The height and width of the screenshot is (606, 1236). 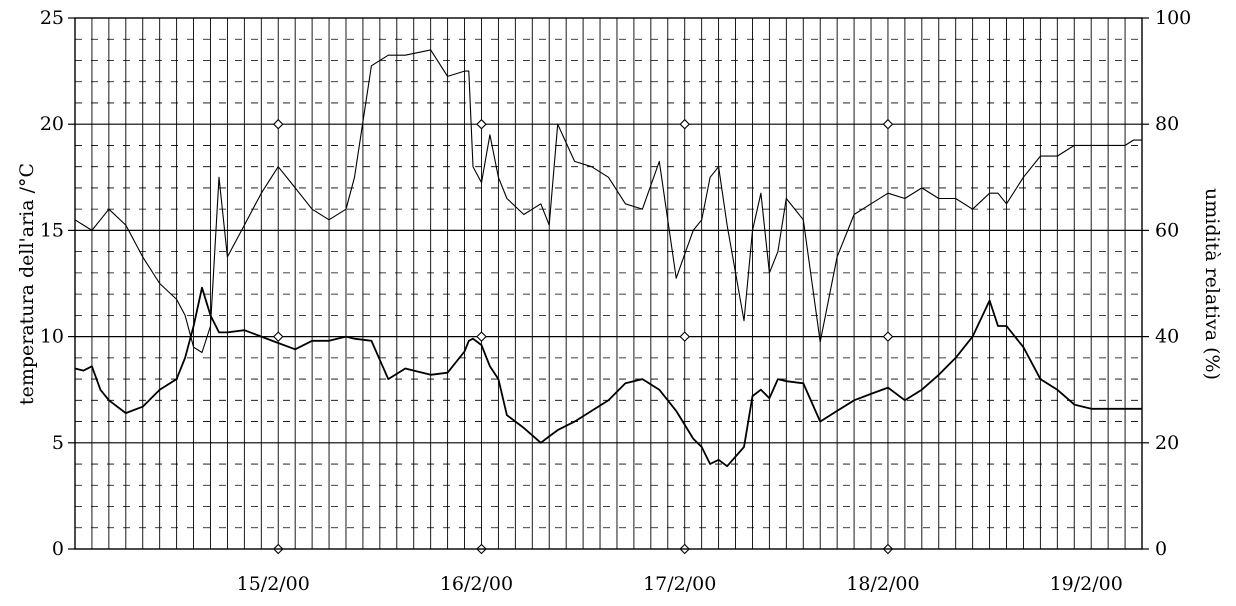 I want to click on y2-tick-label: 40, so click(x=1167, y=337).